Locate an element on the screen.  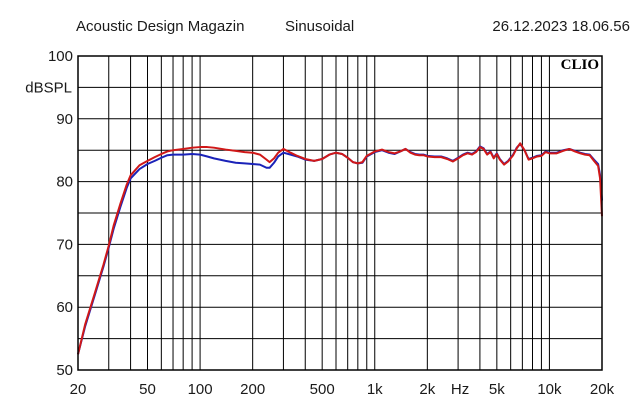
x-tick-label: 1k is located at coordinates (375, 389).